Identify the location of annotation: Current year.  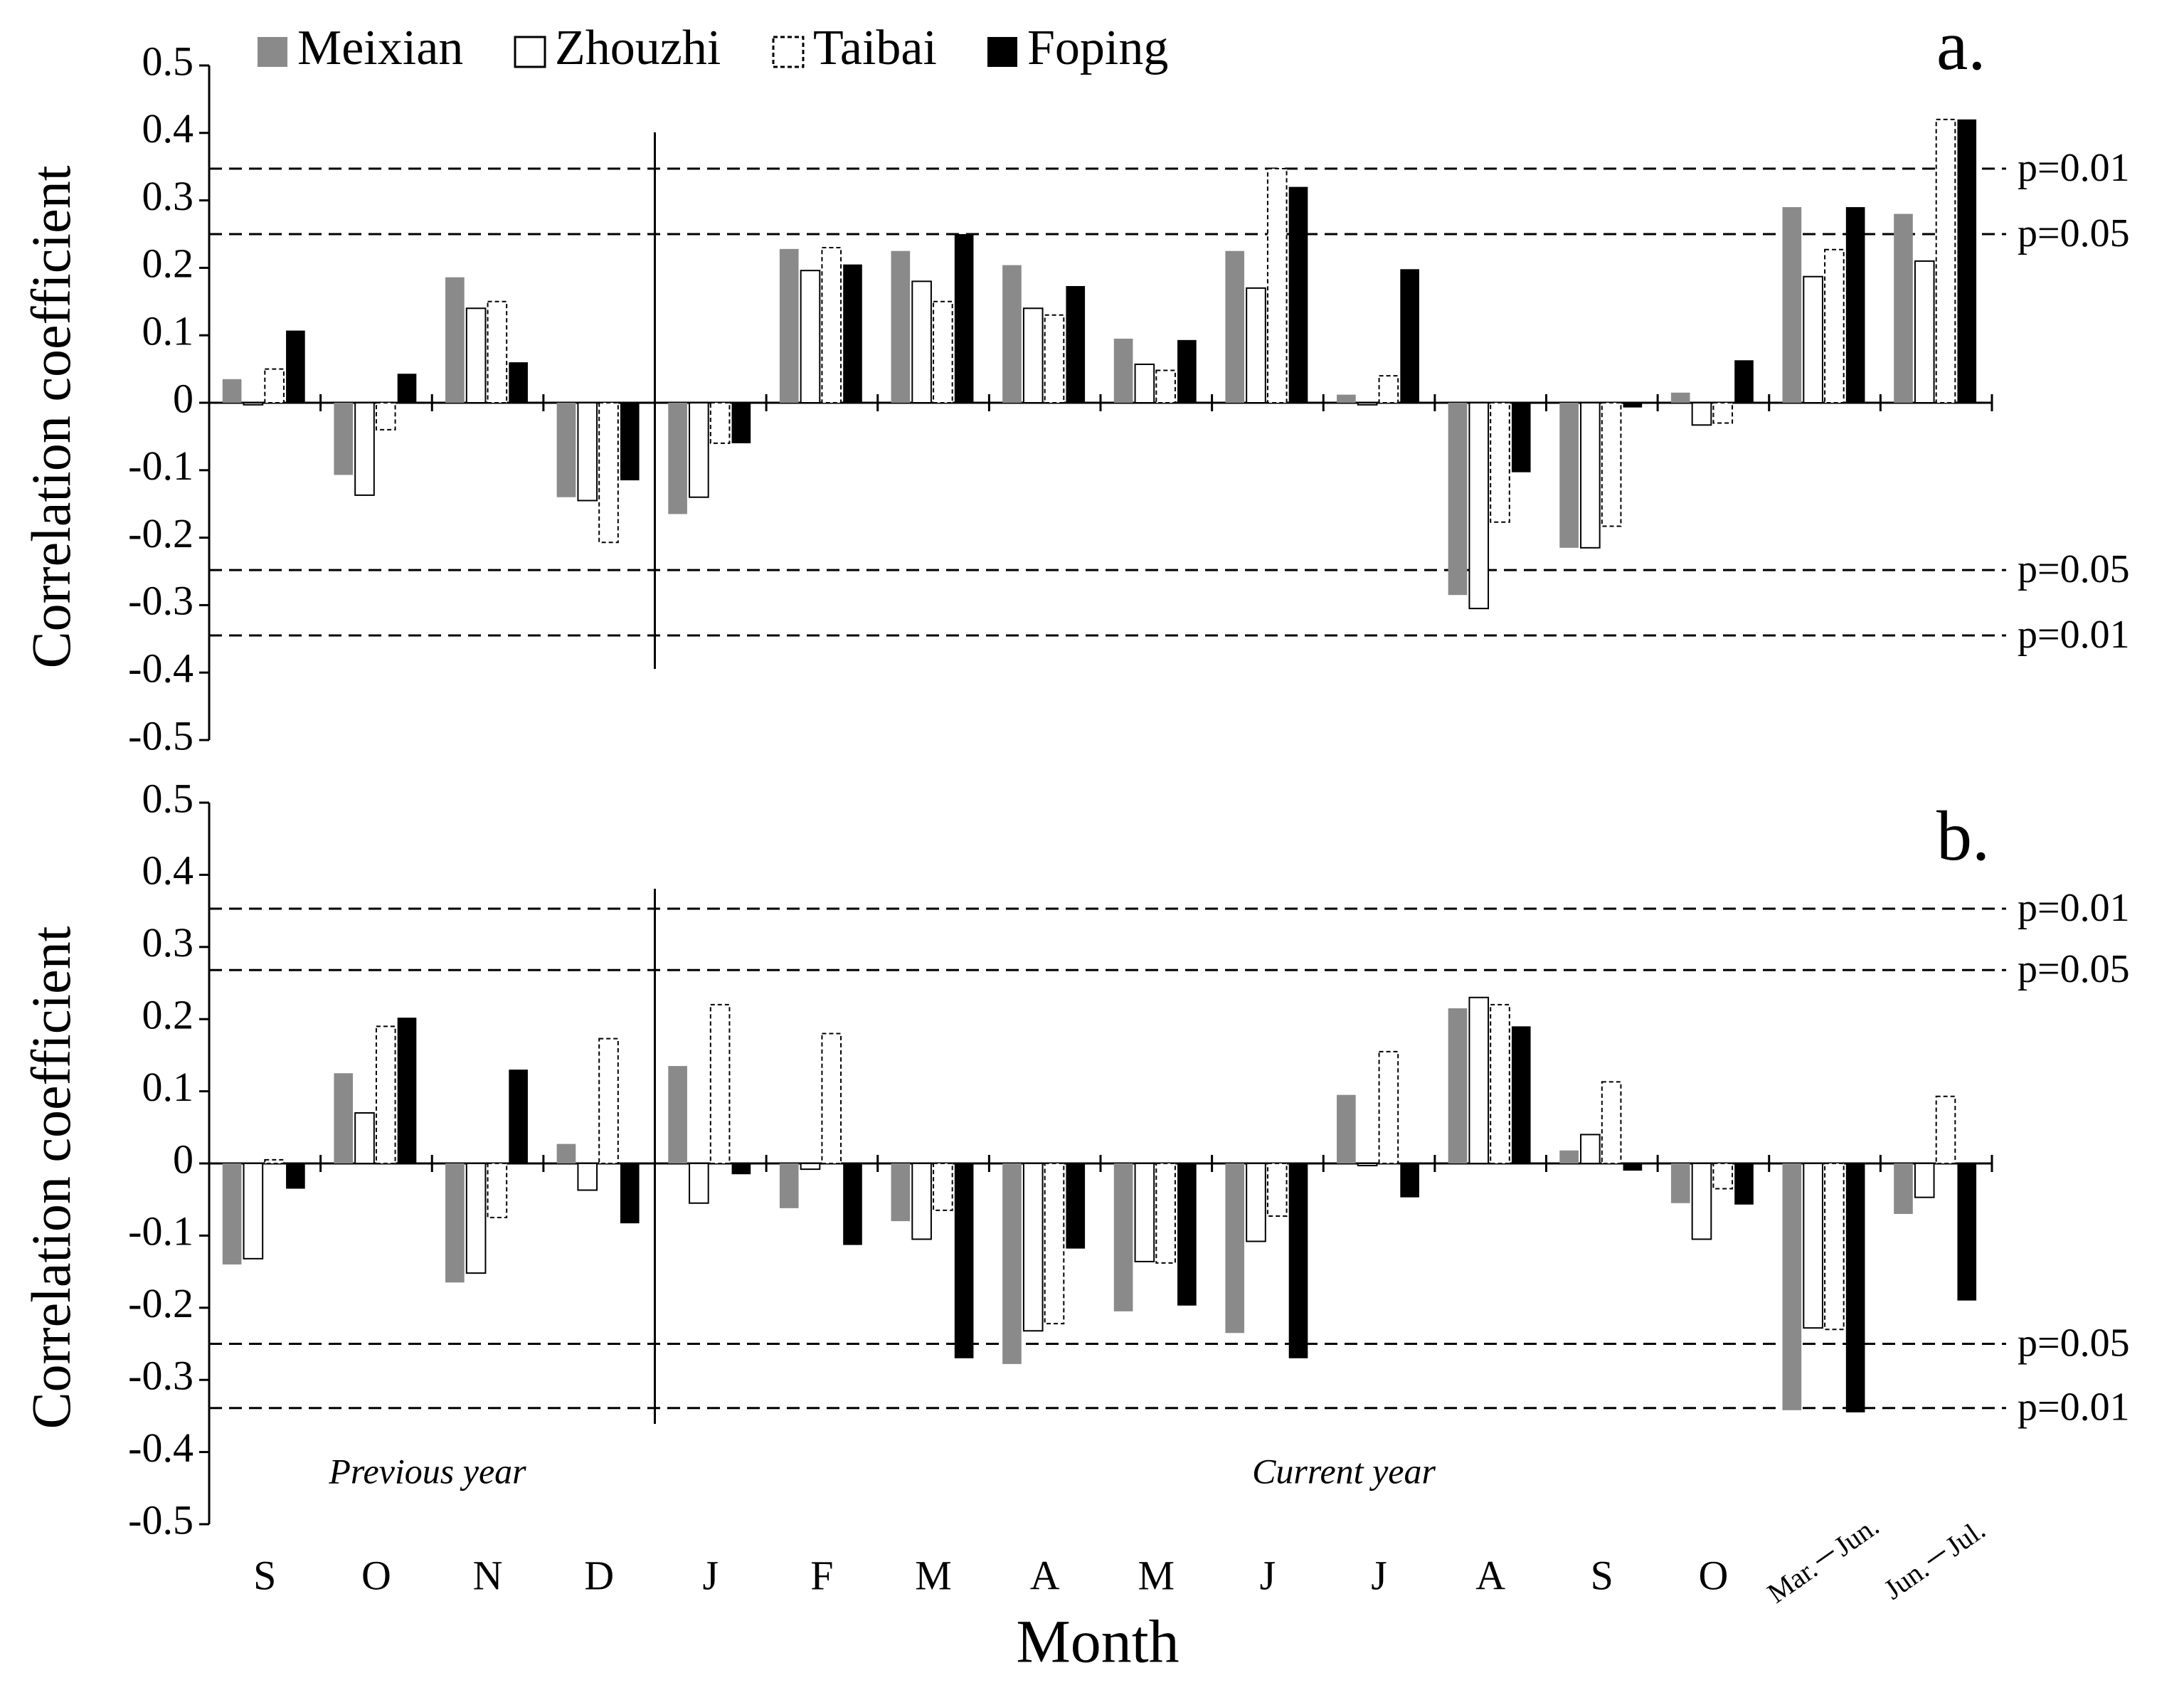
(1344, 1471).